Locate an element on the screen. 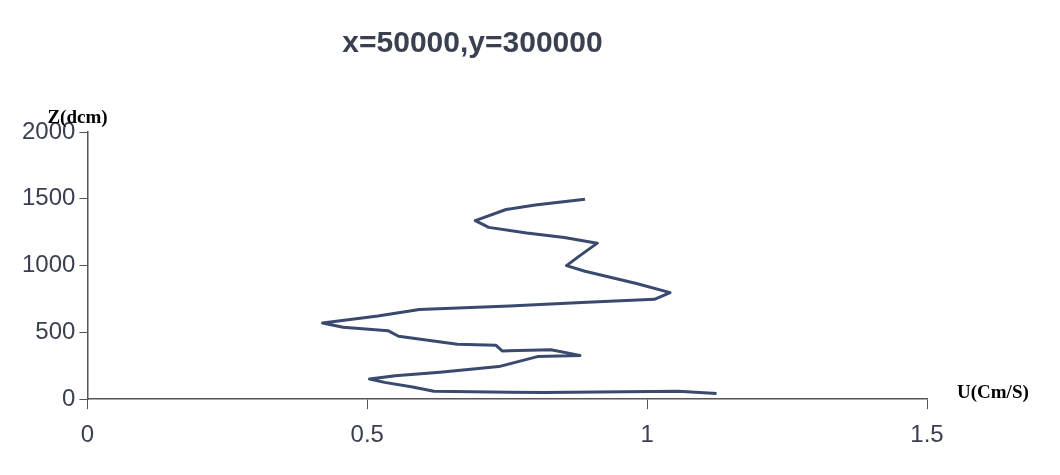 The height and width of the screenshot is (475, 1060). y-tick-label: 1000 is located at coordinates (49, 264).